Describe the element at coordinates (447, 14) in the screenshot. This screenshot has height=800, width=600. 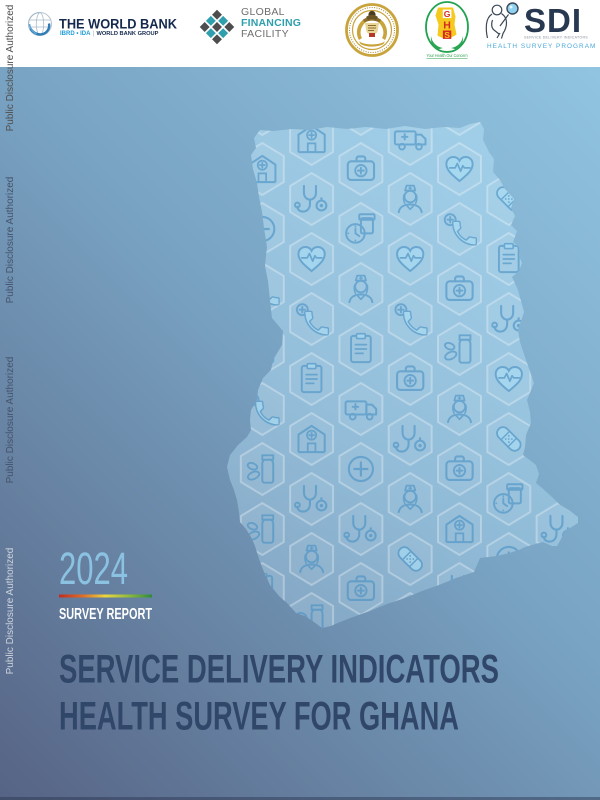
I see `svg-text: G` at that location.